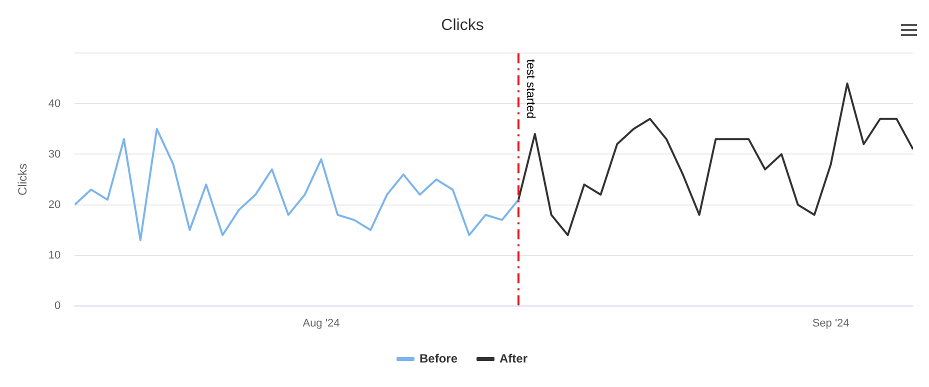 The width and height of the screenshot is (929, 387). What do you see at coordinates (57, 306) in the screenshot?
I see `y-tick-label: 0` at bounding box center [57, 306].